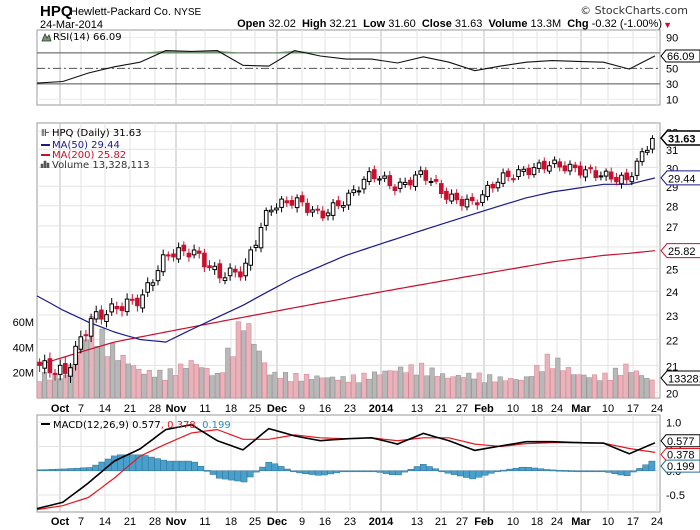 Image resolution: width=700 pixels, height=530 pixels. Describe the element at coordinates (608, 522) in the screenshot. I see `bottom-date-label: 10` at that location.